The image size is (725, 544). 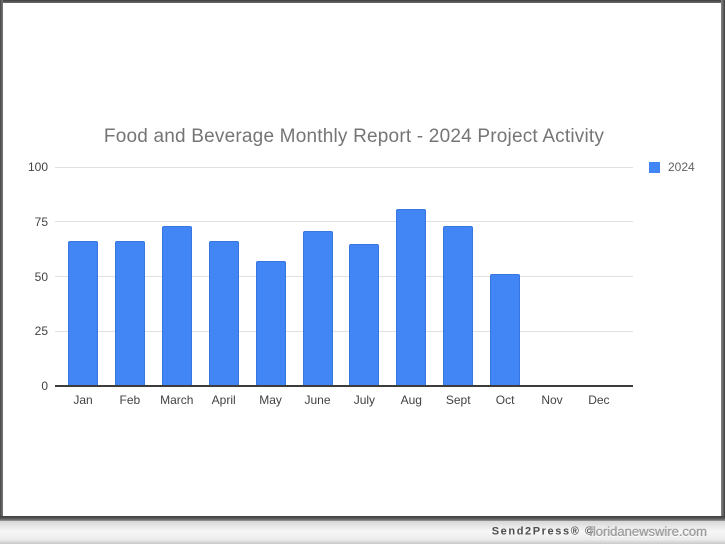 I want to click on y-tick-label-100: 100, so click(x=37, y=167).